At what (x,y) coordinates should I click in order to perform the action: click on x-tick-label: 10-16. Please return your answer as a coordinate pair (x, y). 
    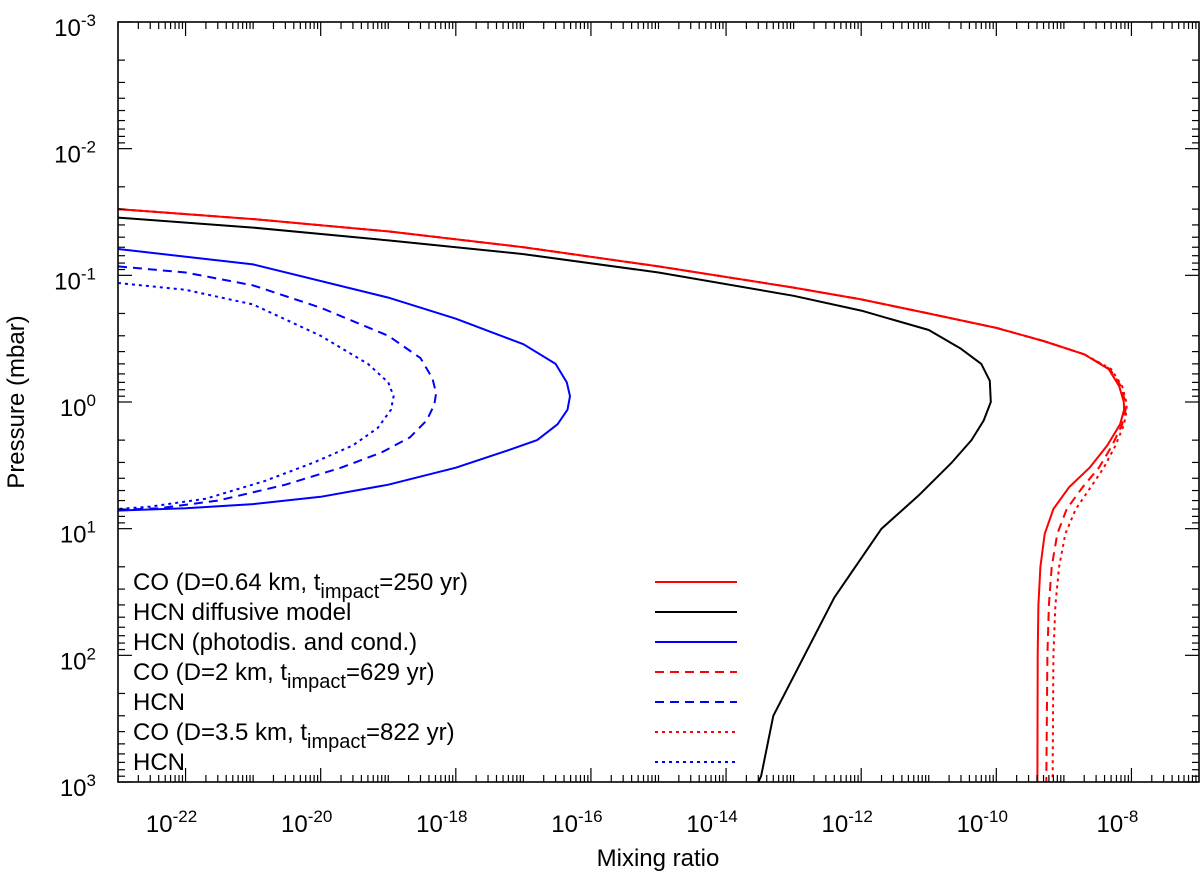
    Looking at the image, I should click on (576, 822).